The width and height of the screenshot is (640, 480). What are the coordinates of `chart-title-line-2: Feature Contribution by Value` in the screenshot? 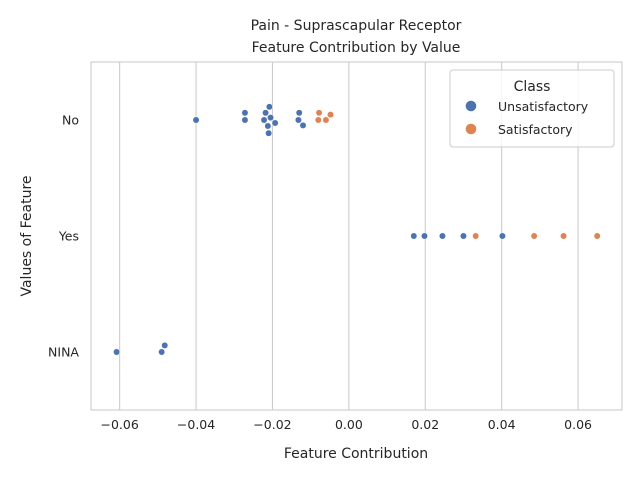 It's located at (356, 48).